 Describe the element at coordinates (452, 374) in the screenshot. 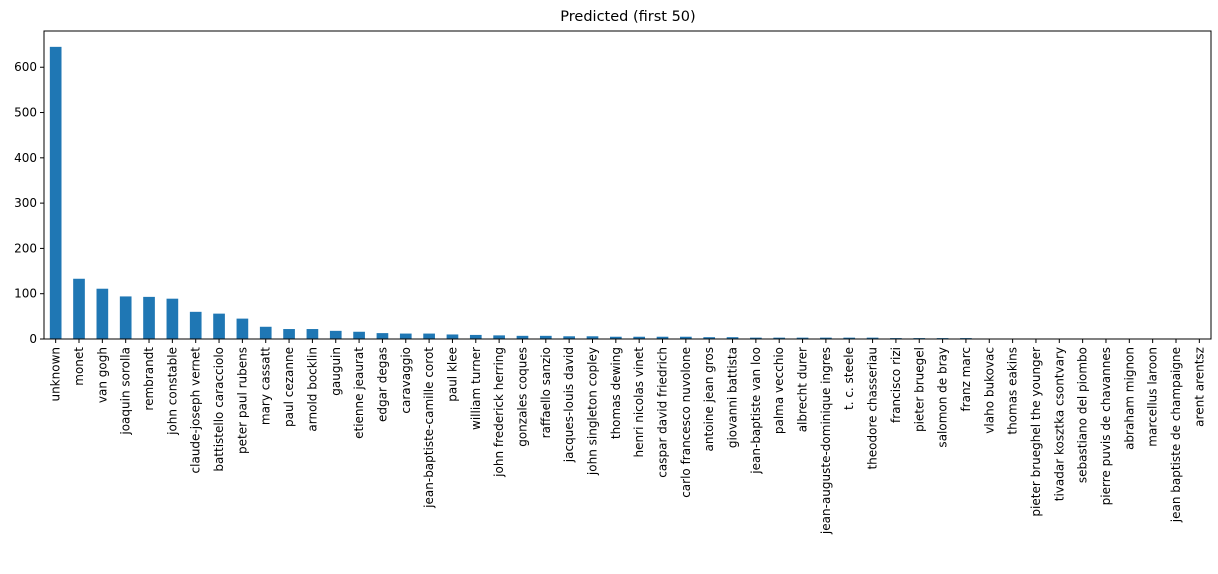

I see `x-tick-label: paul klee` at that location.